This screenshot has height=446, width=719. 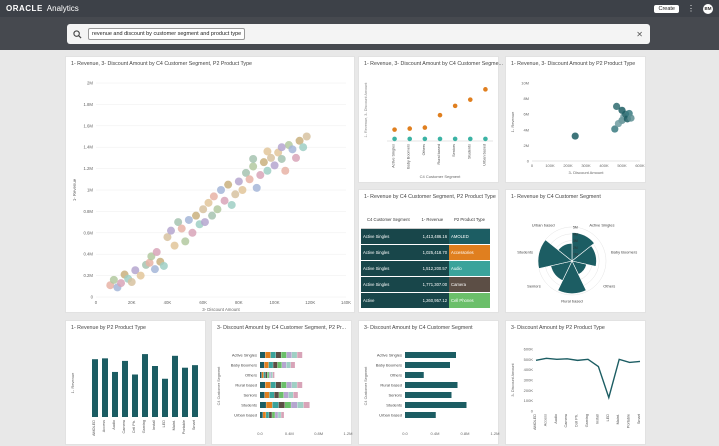 I want to click on ring-label: 1M, so click(x=575, y=255).